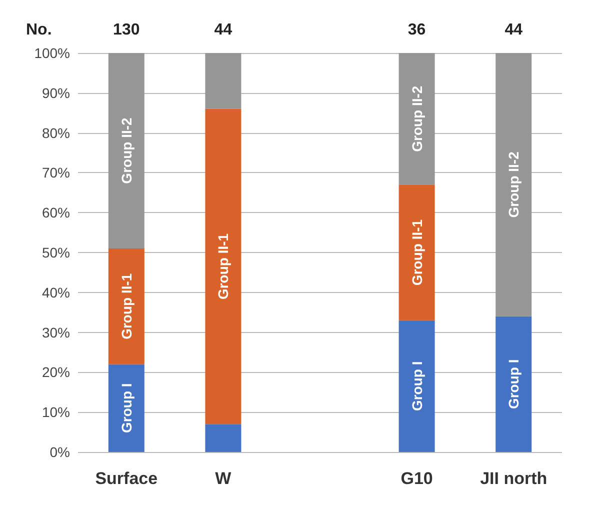 This screenshot has height=510, width=590. I want to click on y-tick-label: 30%, so click(56, 332).